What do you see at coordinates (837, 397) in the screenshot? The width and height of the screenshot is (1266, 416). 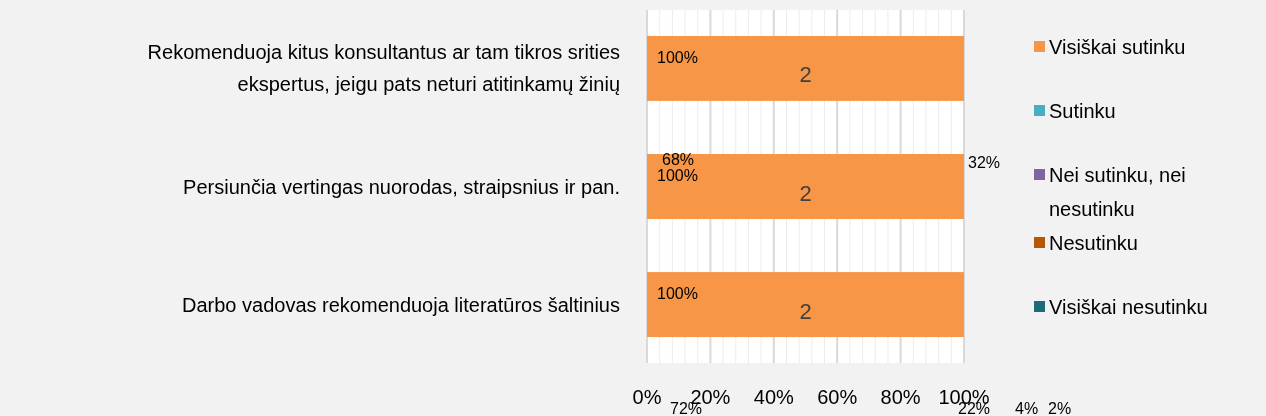 I see `x-tick-label: 60%` at bounding box center [837, 397].